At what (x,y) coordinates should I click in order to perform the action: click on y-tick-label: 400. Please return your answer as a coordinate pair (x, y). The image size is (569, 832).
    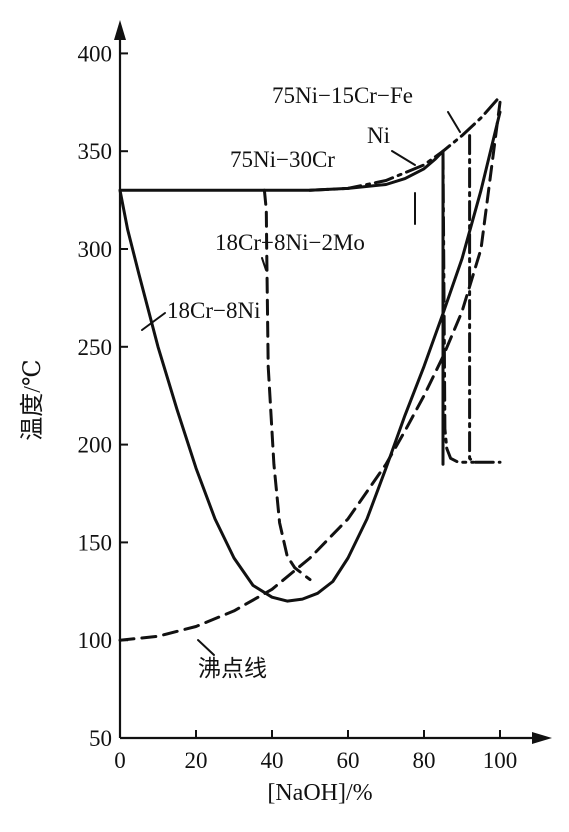
    Looking at the image, I should click on (95, 53).